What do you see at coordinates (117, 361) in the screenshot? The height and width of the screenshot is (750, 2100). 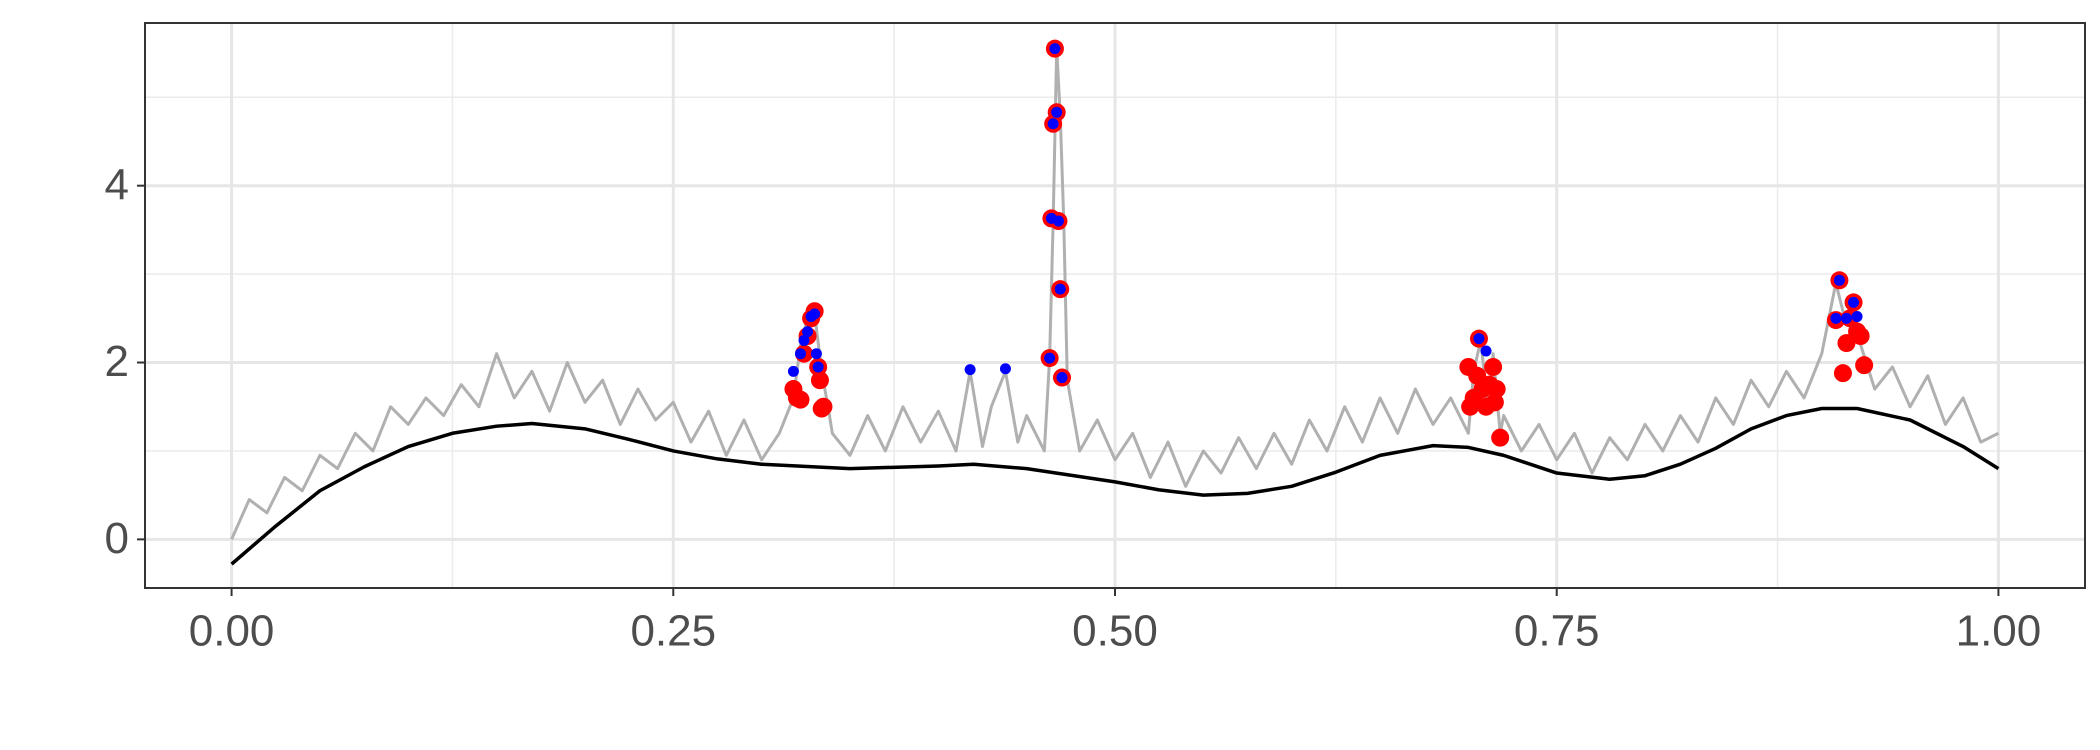 I see `y-tick-label: 2` at bounding box center [117, 361].